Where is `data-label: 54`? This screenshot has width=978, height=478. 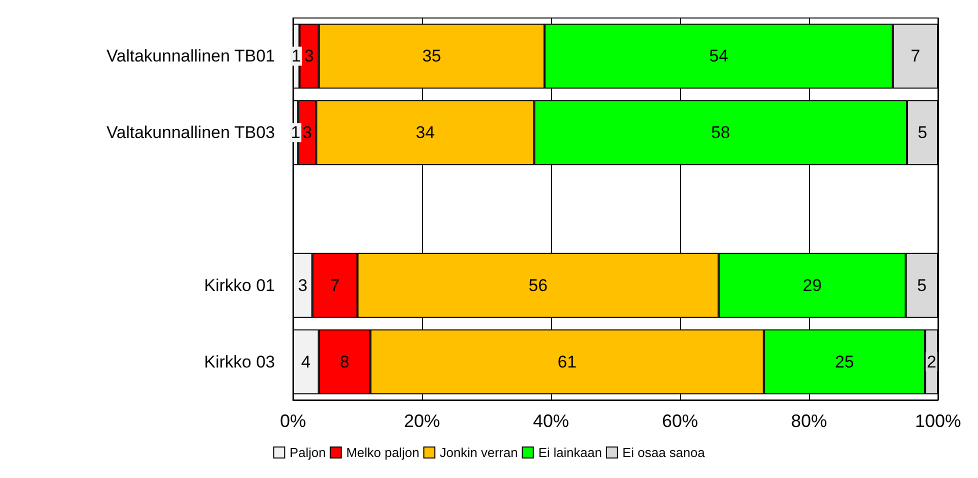 data-label: 54 is located at coordinates (718, 56).